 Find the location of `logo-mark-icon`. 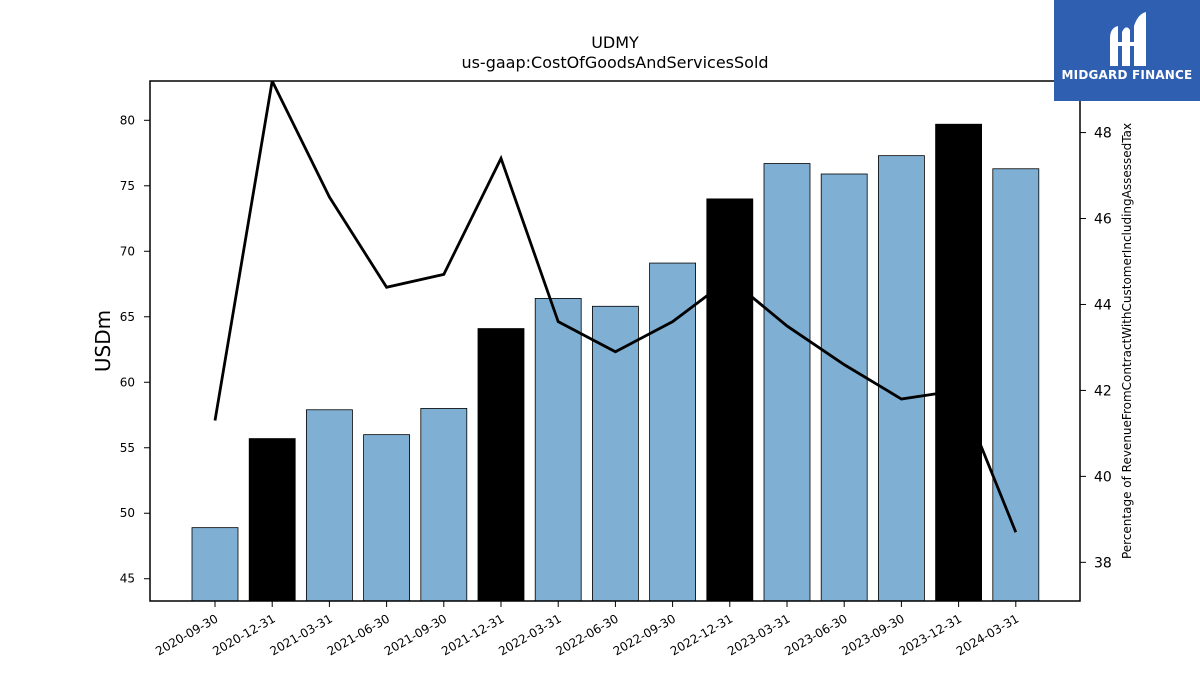

logo-mark-icon is located at coordinates (1128, 39).